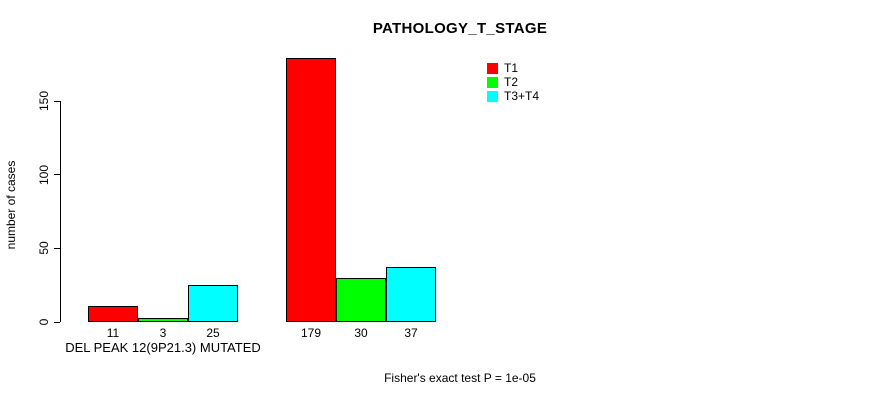  I want to click on stats-annotation: Fisher's exact test P = 1e-05, so click(460, 378).